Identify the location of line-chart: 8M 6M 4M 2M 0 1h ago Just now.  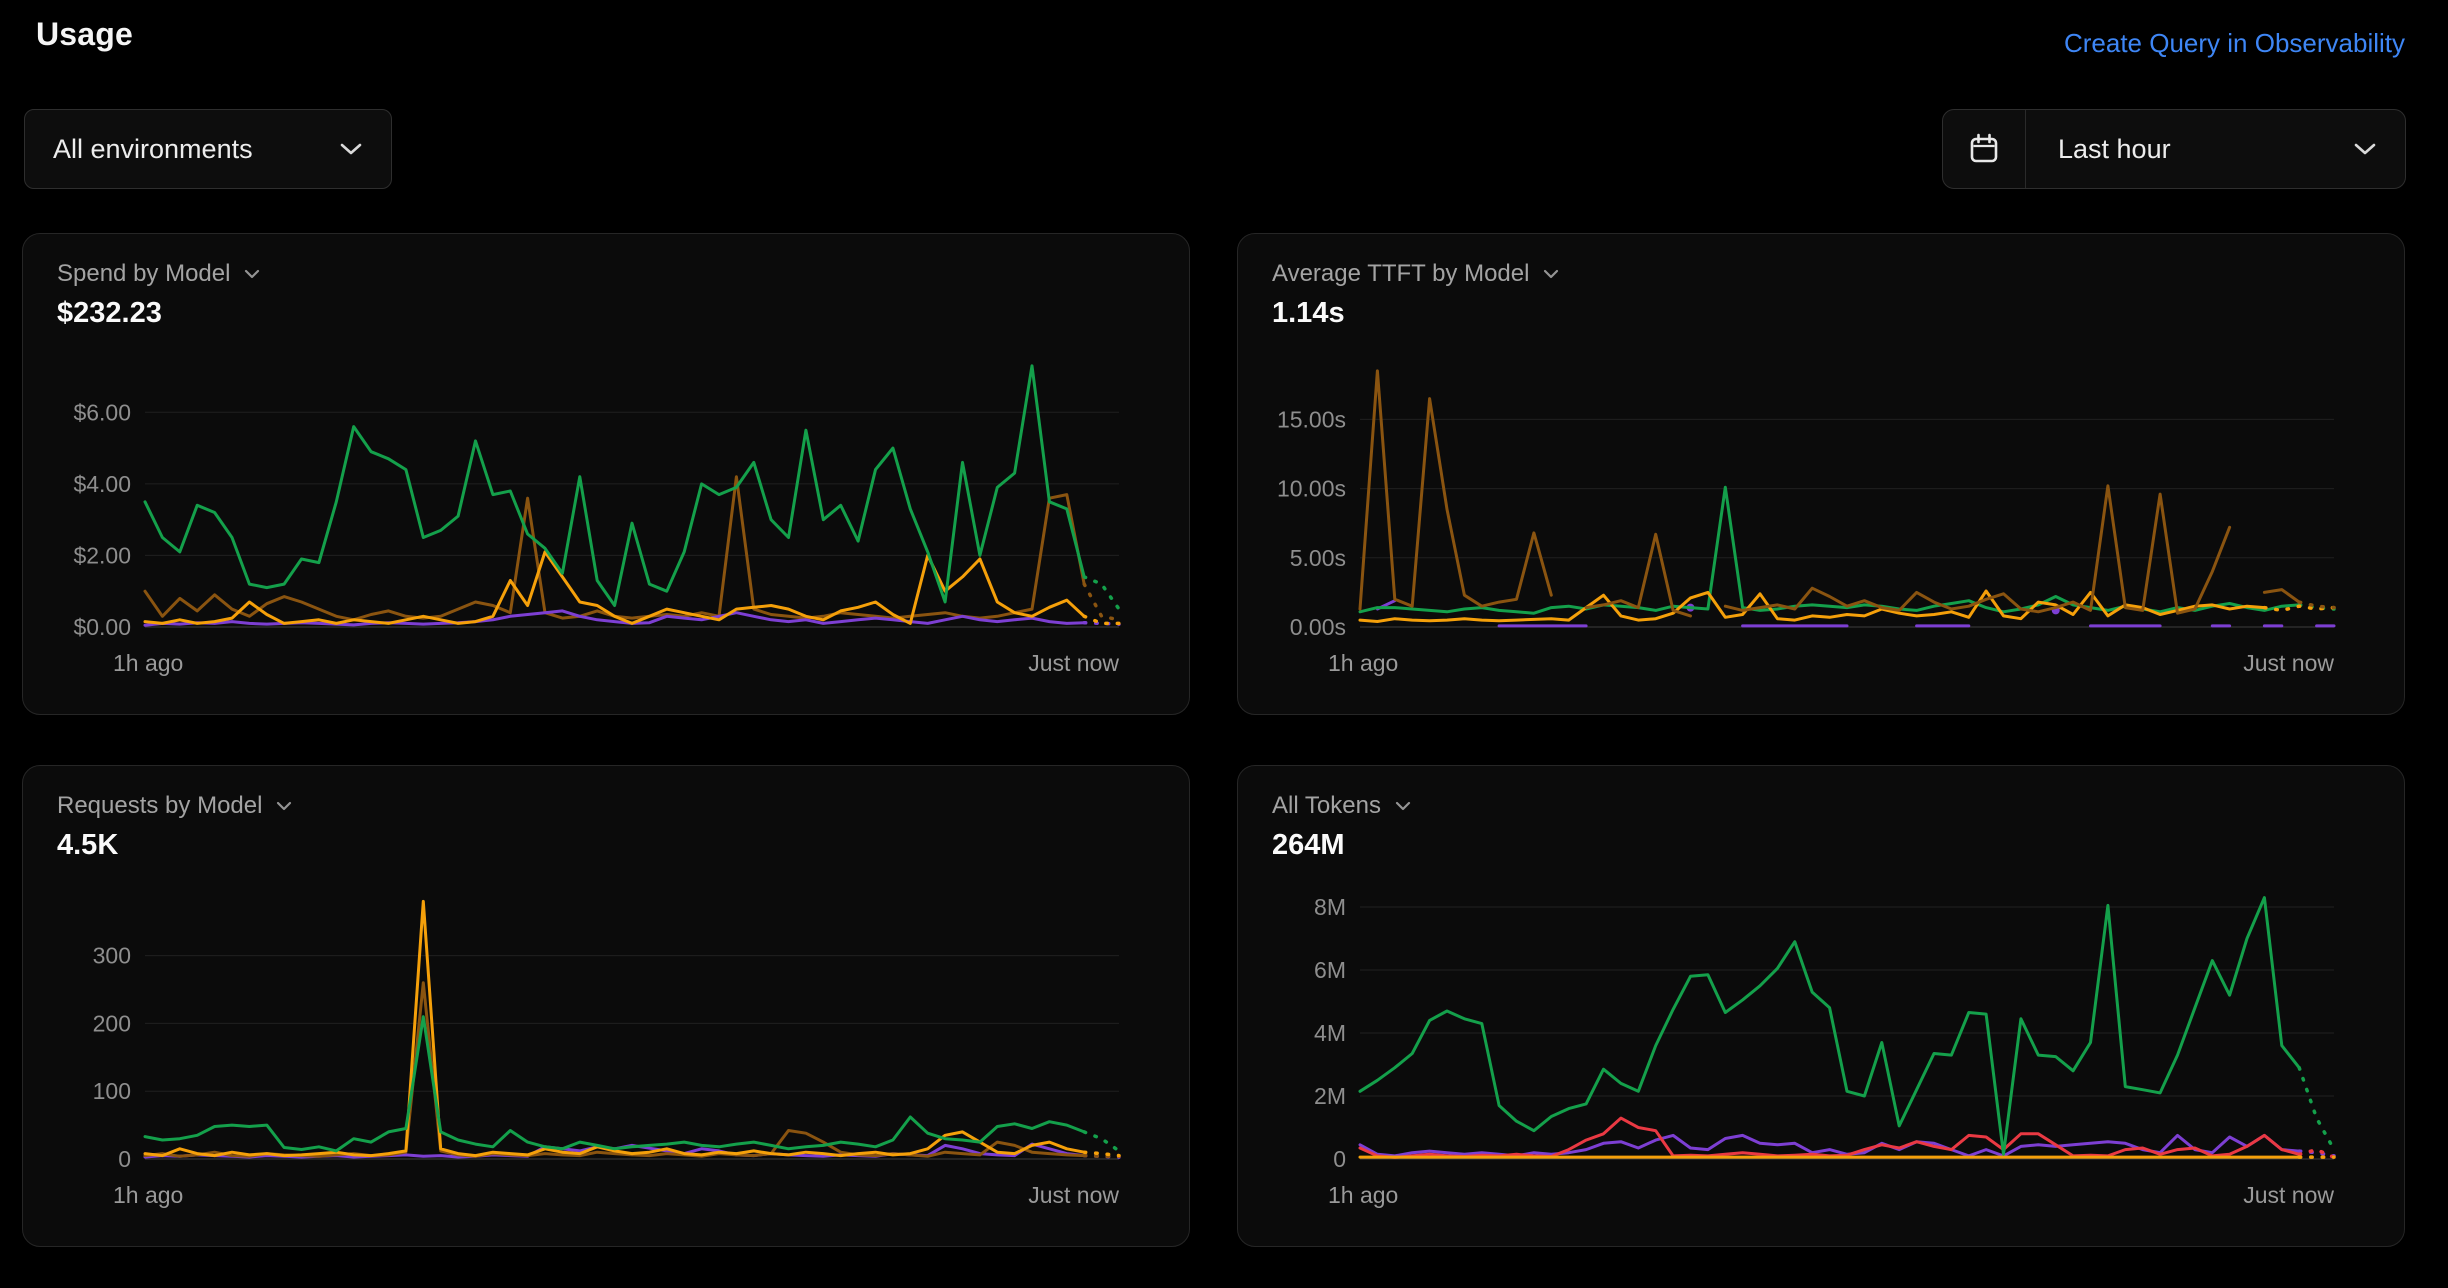
(1825, 1051).